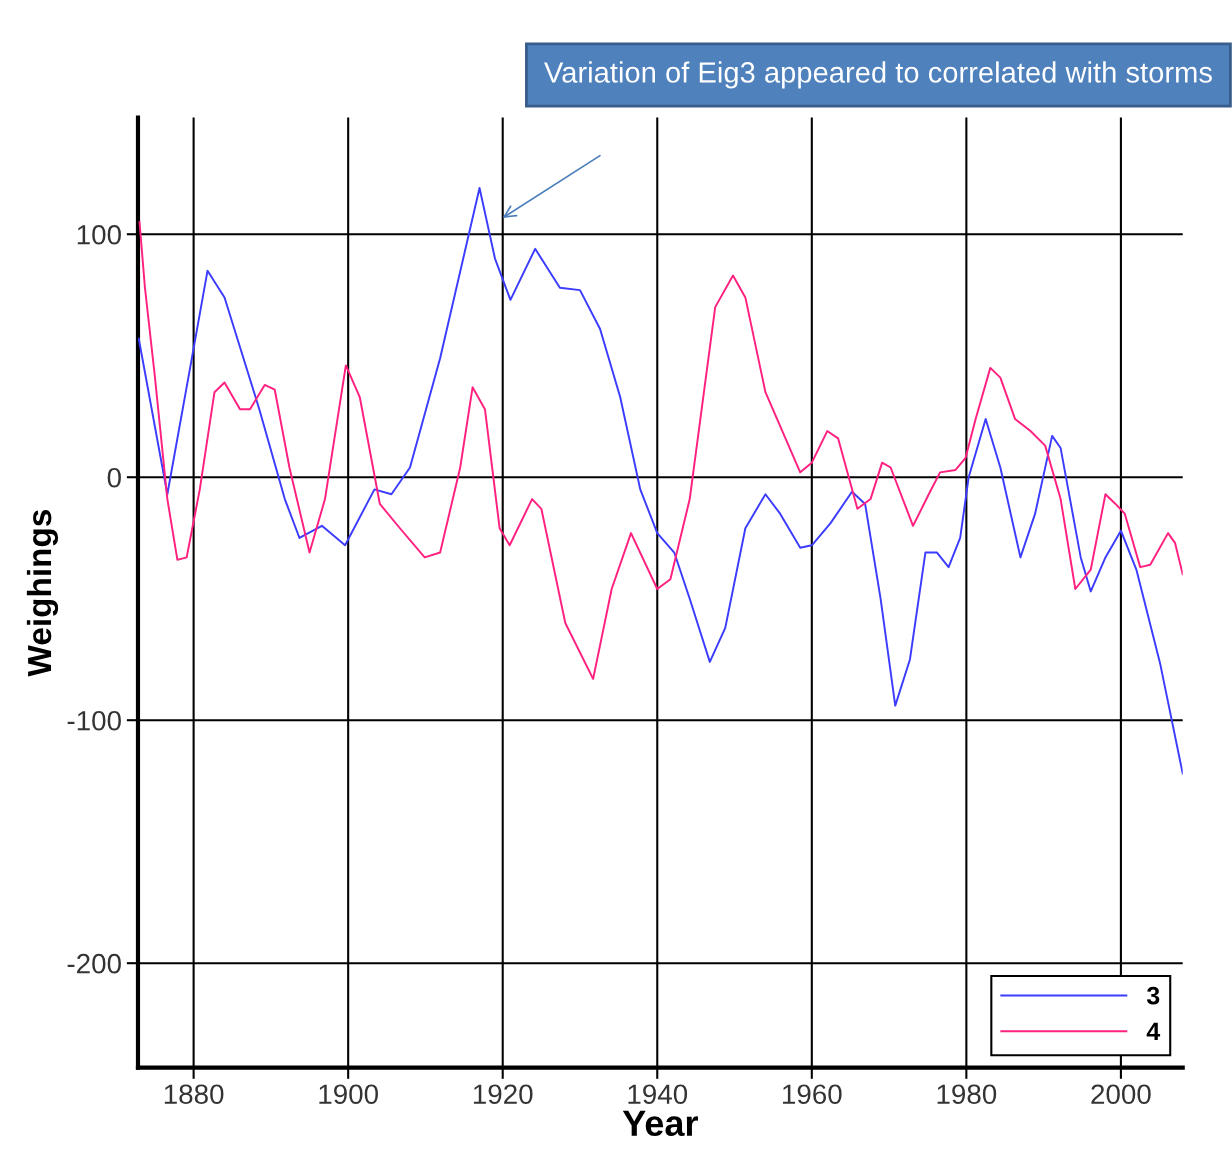 Image resolution: width=1232 pixels, height=1153 pixels. What do you see at coordinates (114, 477) in the screenshot?
I see `y-tick-label: 0` at bounding box center [114, 477].